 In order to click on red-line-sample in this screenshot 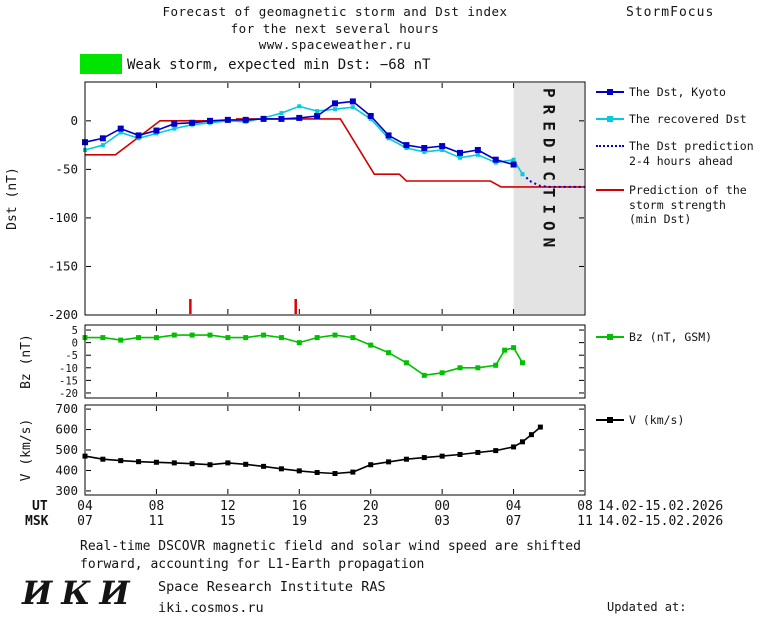, I will do `click(610, 190)`.